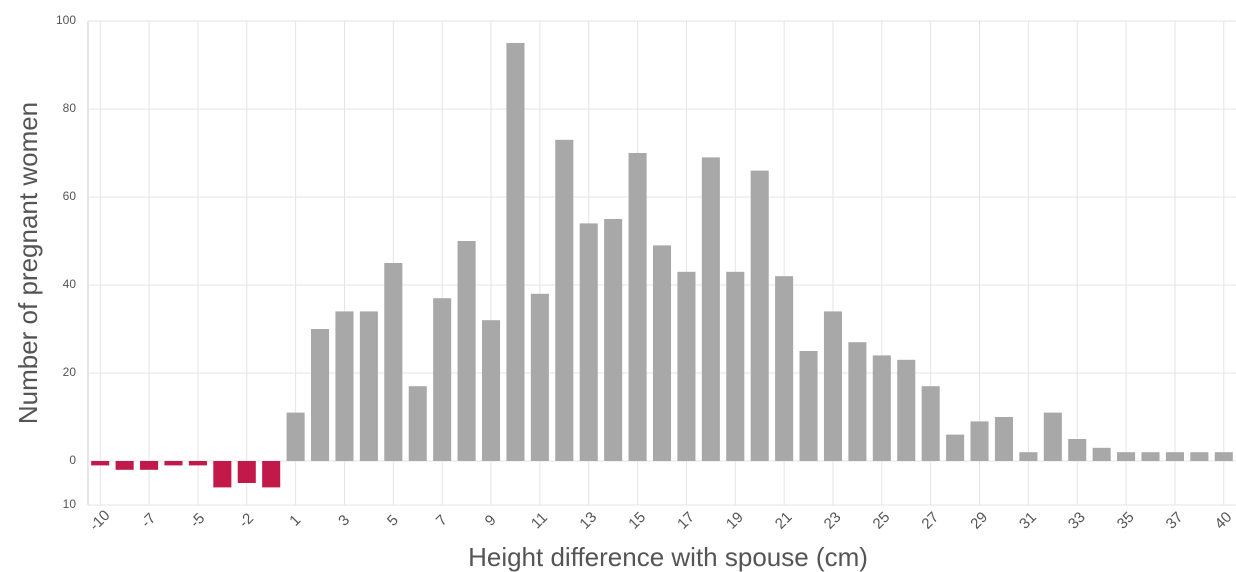  Describe the element at coordinates (1077, 521) in the screenshot. I see `x-tick-label: 33` at that location.